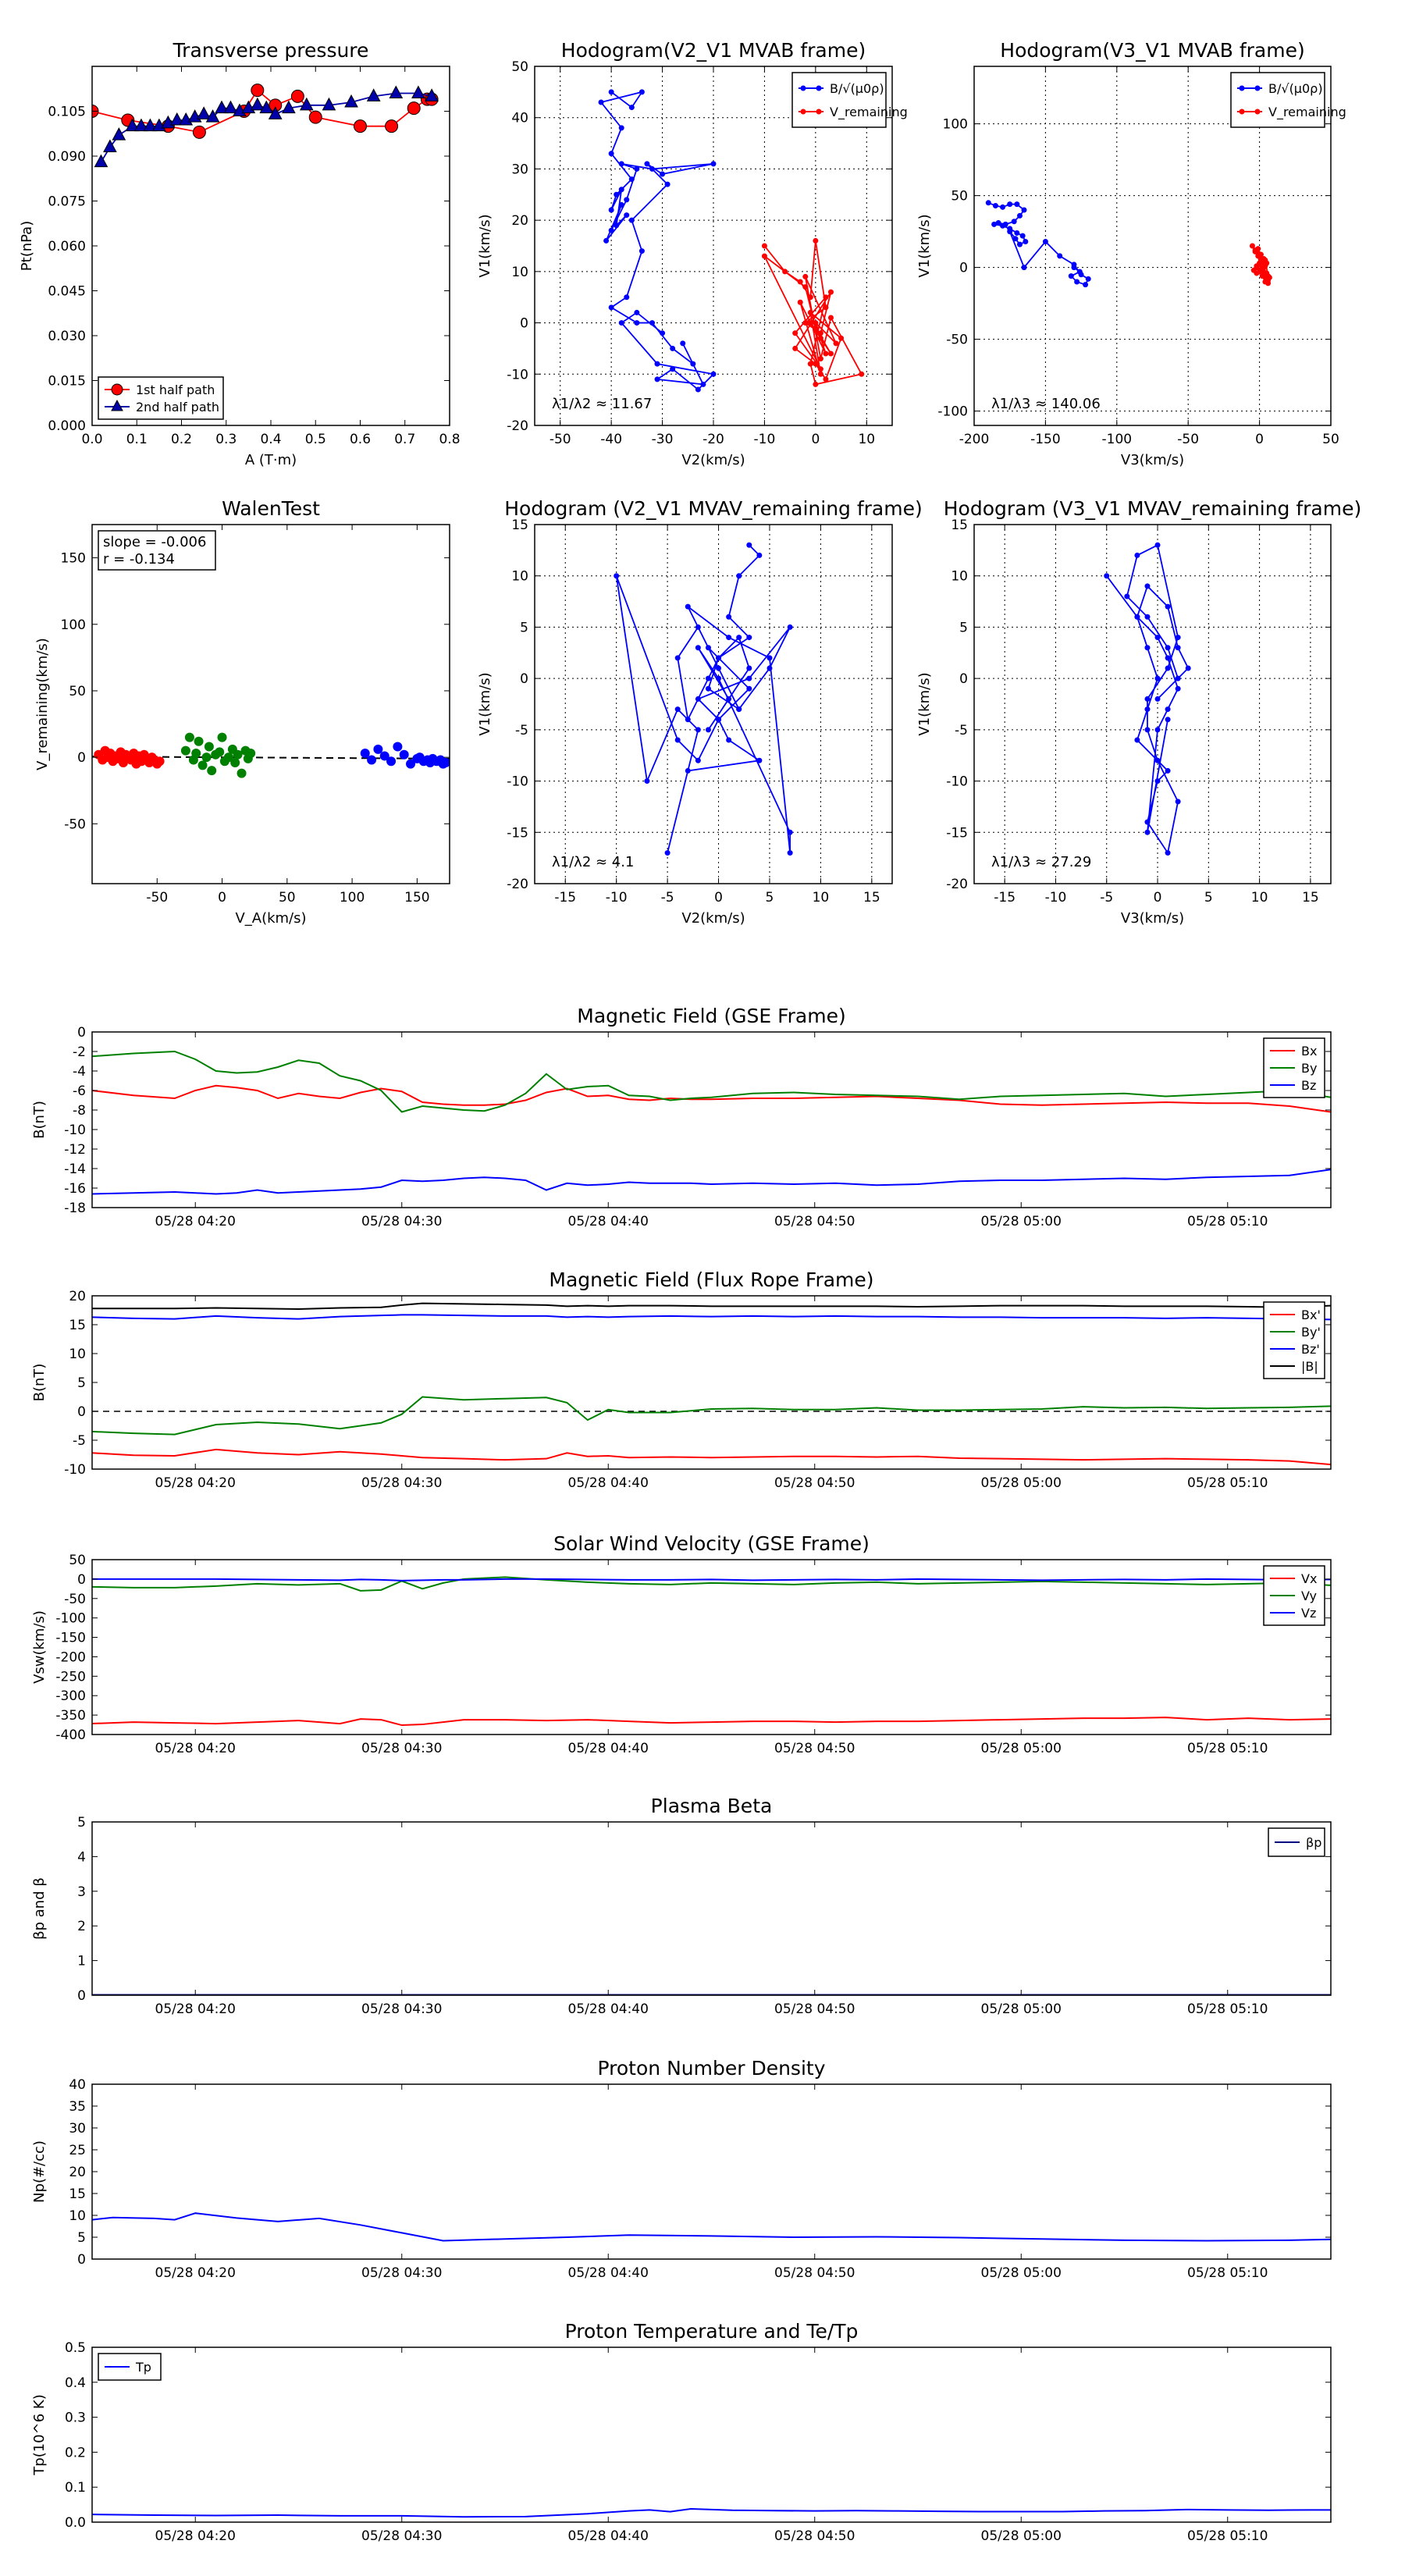  I want to click on legend: Bx' By' Bz' |B|, so click(1294, 1340).